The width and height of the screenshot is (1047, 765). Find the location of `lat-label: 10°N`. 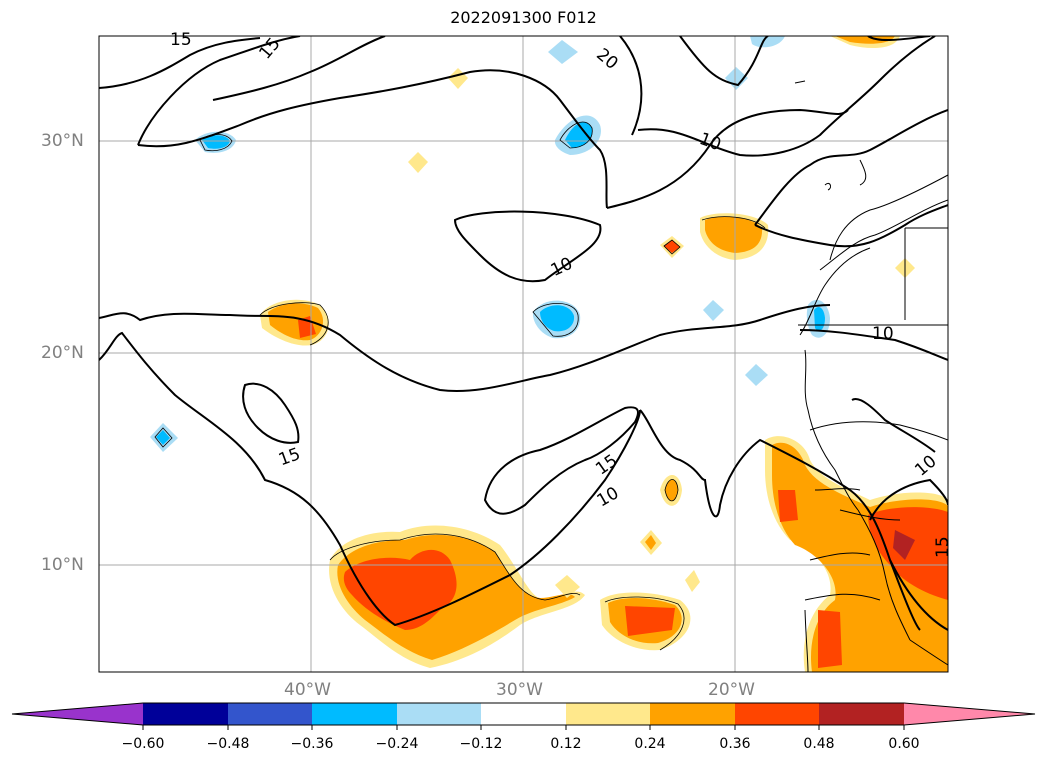

lat-label: 10°N is located at coordinates (62, 565).